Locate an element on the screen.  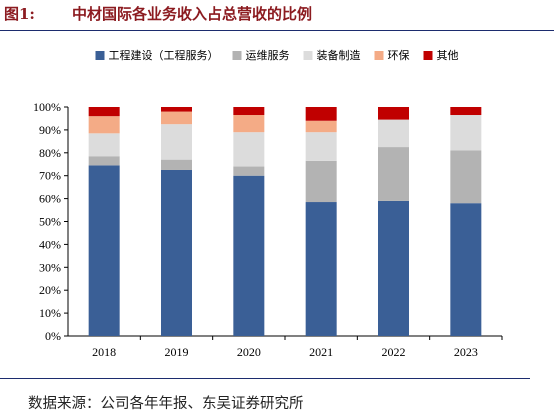
x-tick-label-2020: 2020 is located at coordinates (249, 352).